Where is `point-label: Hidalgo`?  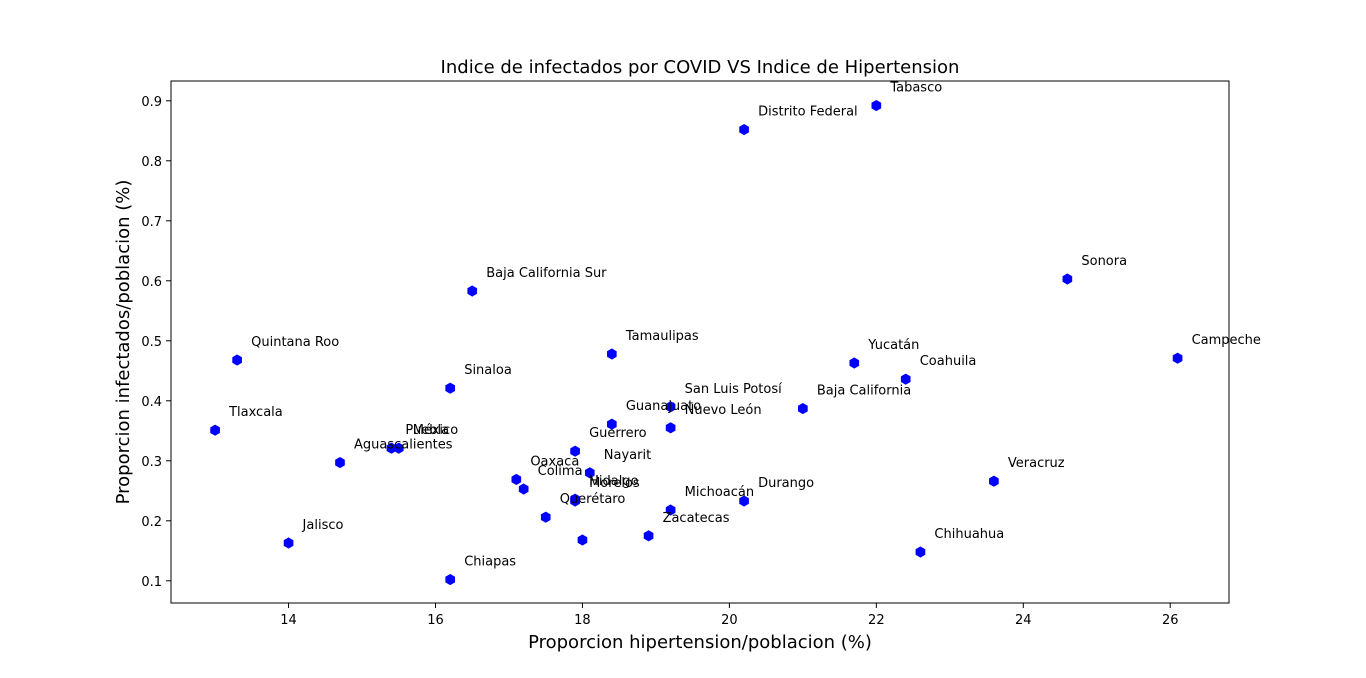
point-label: Hidalgo is located at coordinates (613, 481).